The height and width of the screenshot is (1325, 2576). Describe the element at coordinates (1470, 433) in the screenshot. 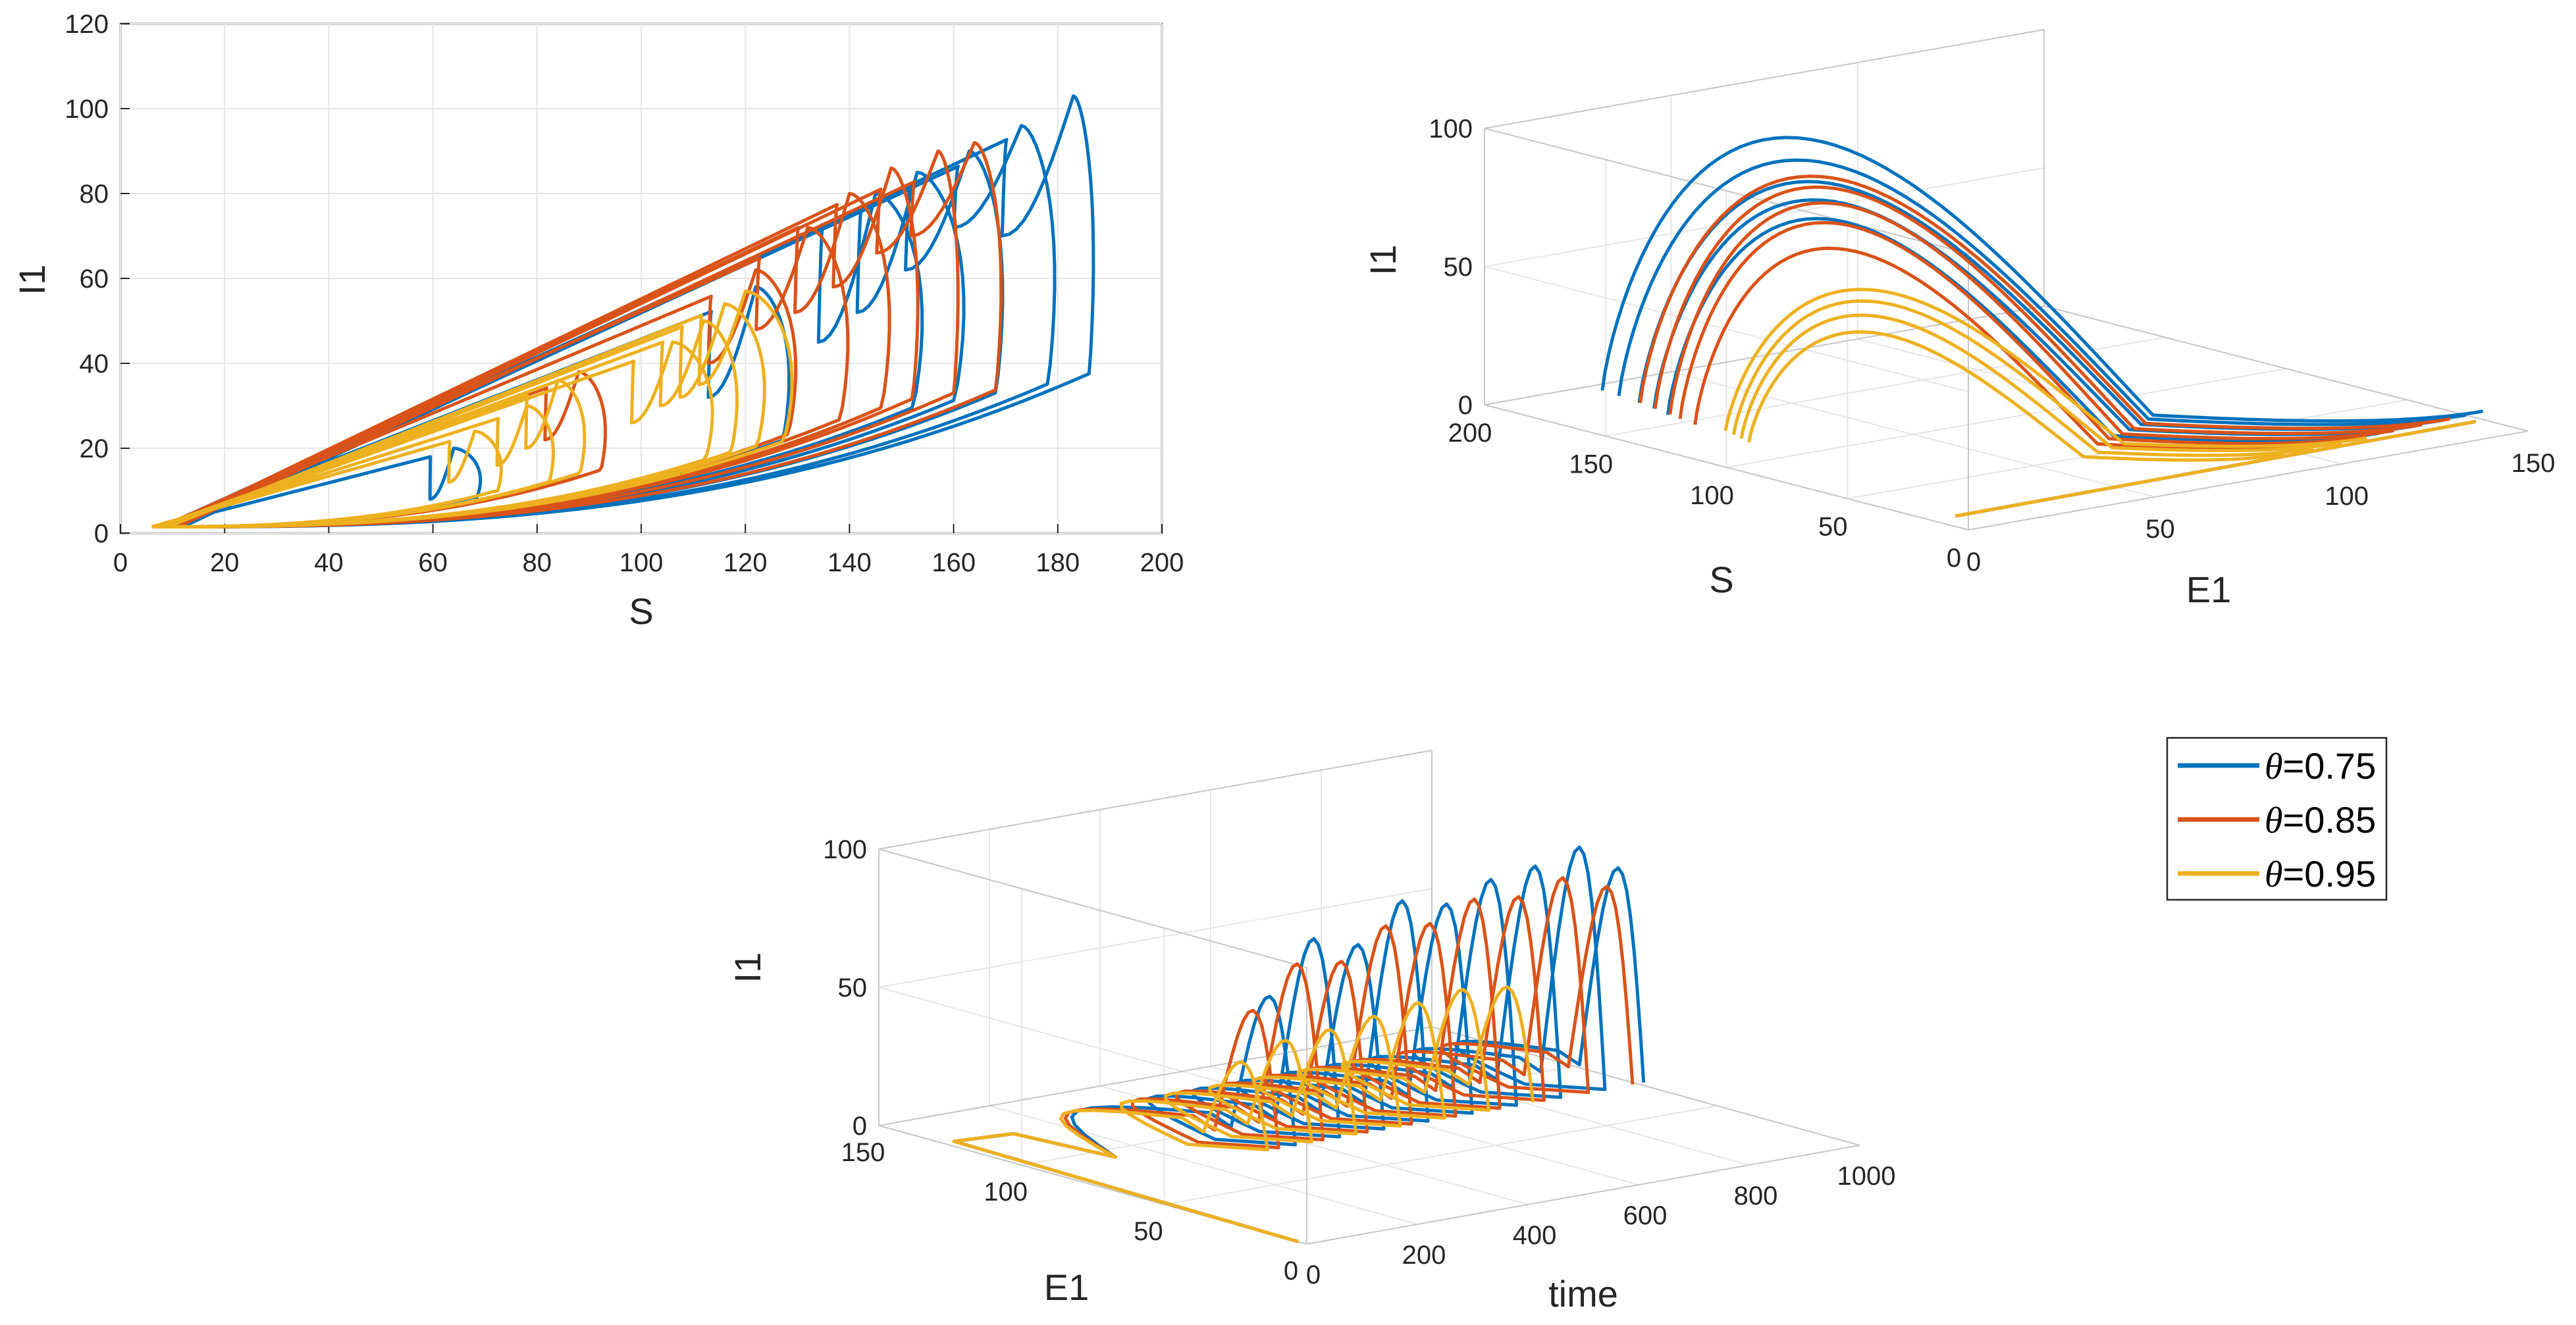

I see `plot2-ytick-label: 200` at that location.